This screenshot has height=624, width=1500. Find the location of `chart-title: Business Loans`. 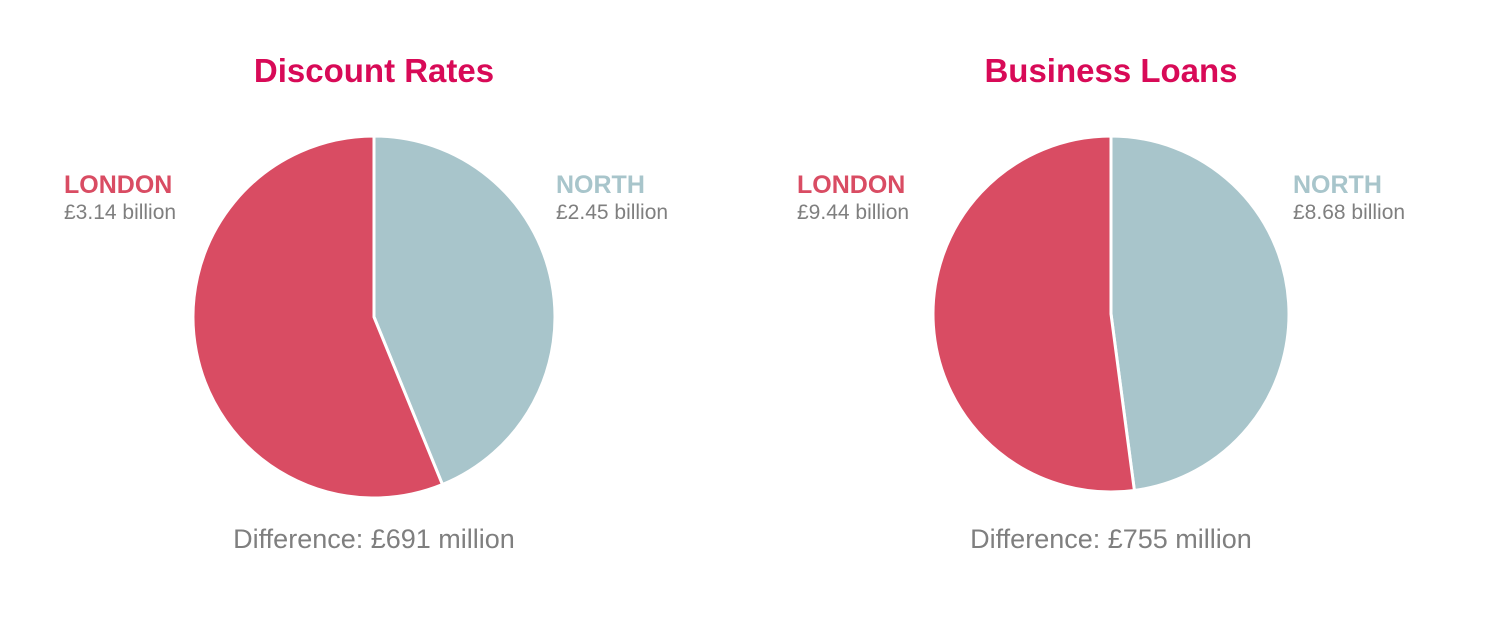

chart-title: Business Loans is located at coordinates (1111, 70).